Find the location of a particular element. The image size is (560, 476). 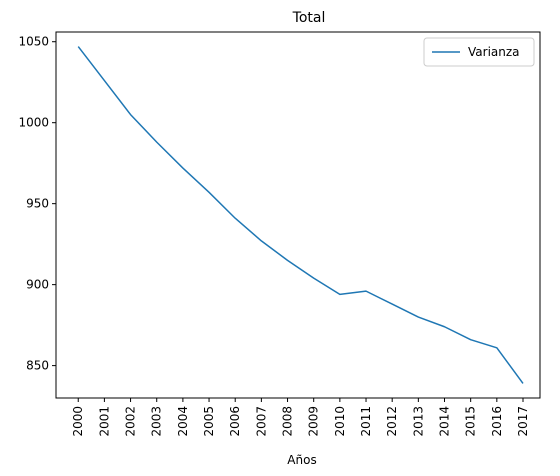

x-tick-label: 2007 is located at coordinates (261, 421).